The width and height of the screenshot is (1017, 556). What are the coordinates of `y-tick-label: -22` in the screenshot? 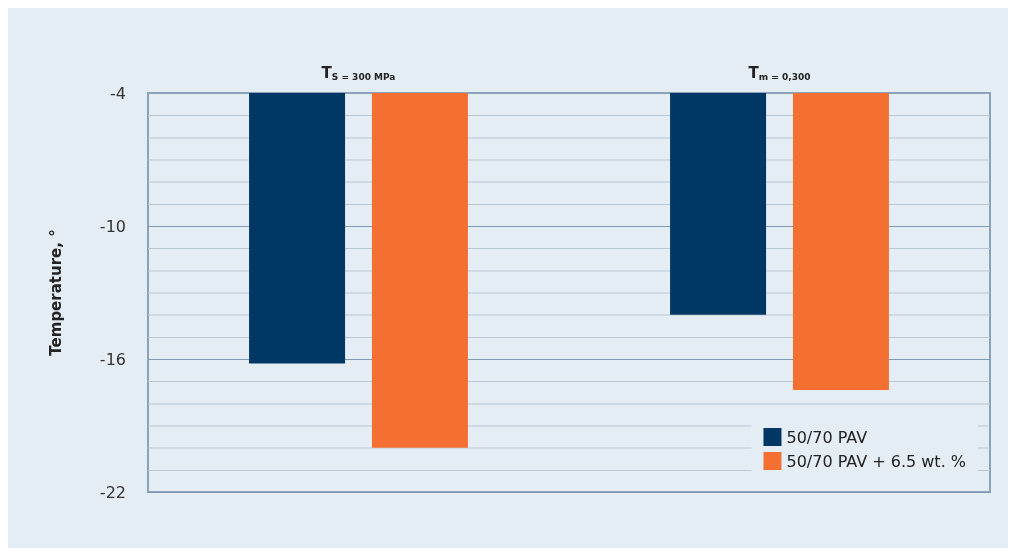 It's located at (112, 492).